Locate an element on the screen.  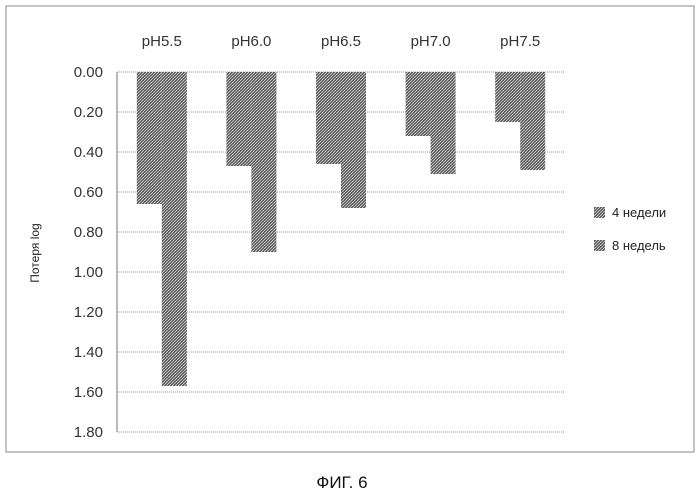
bar-pH6.0-series-2 is located at coordinates (263, 162).